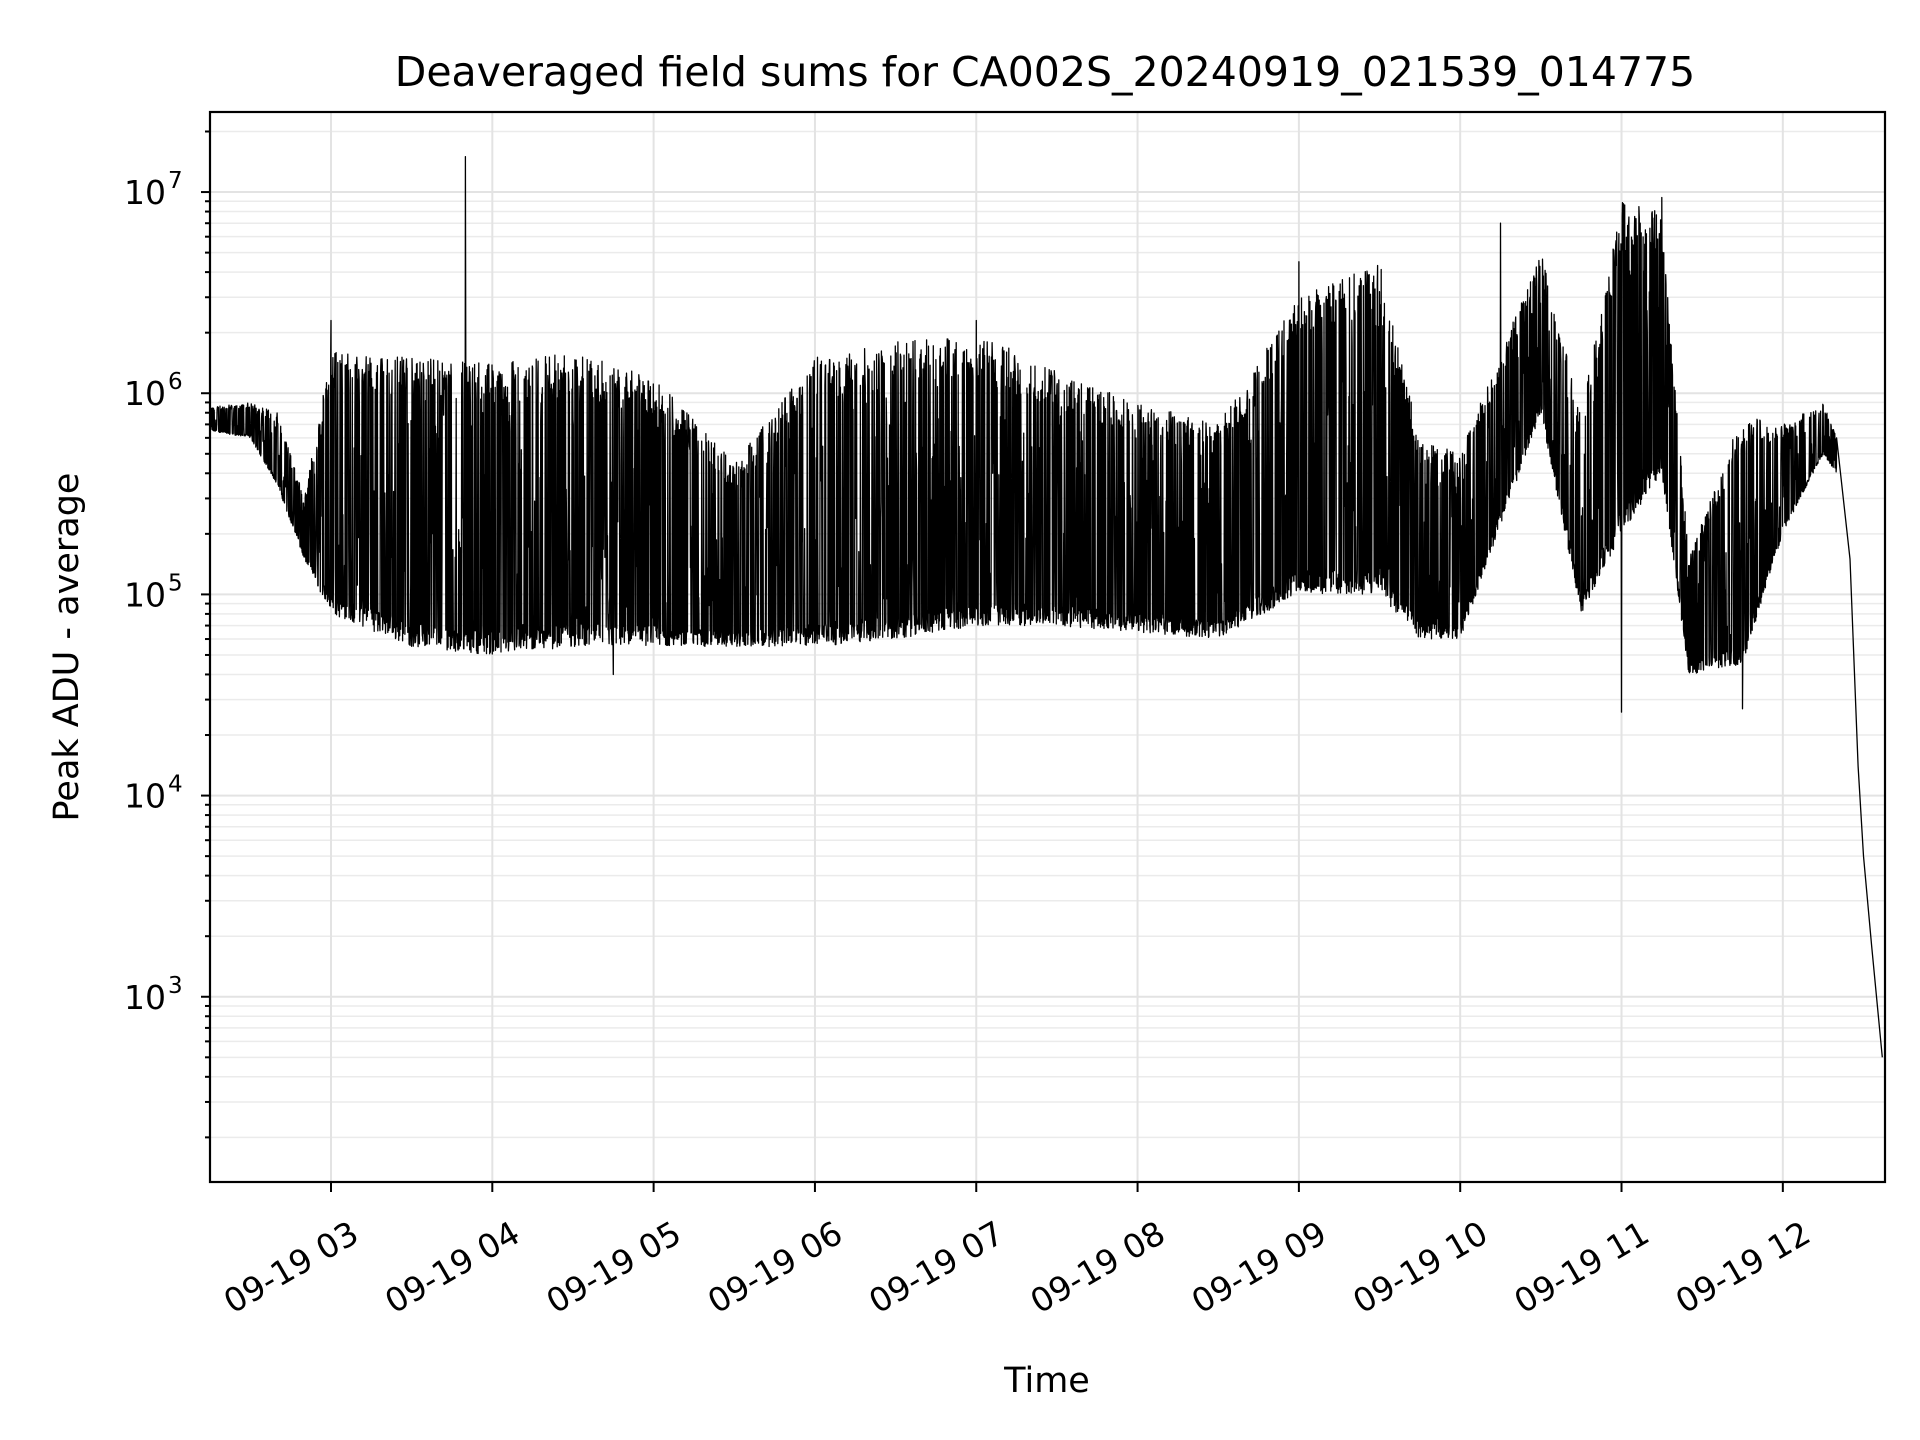 The image size is (1920, 1440). What do you see at coordinates (175, 181) in the screenshot?
I see `y-tick-exponent: 7` at bounding box center [175, 181].